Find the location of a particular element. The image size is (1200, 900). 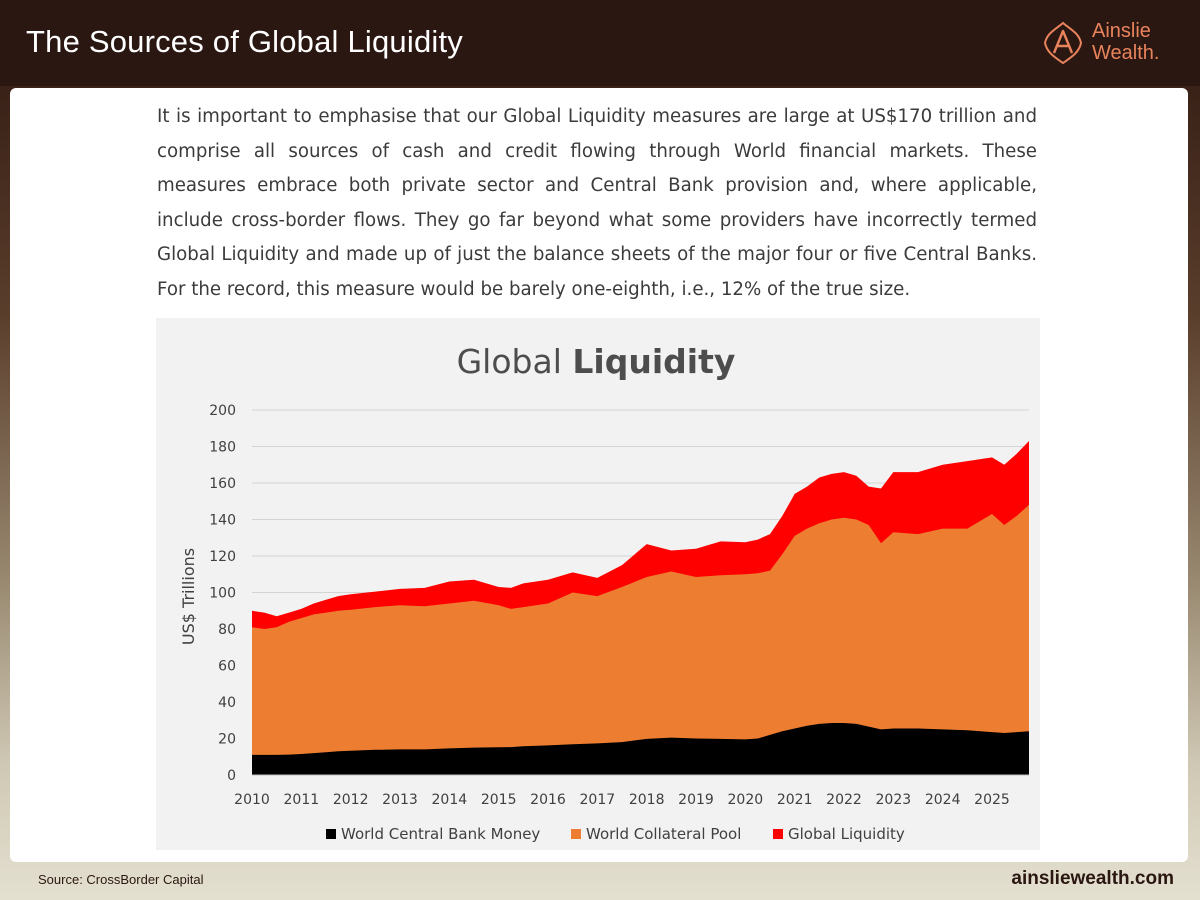

x-tick-label: 2021 is located at coordinates (795, 800).